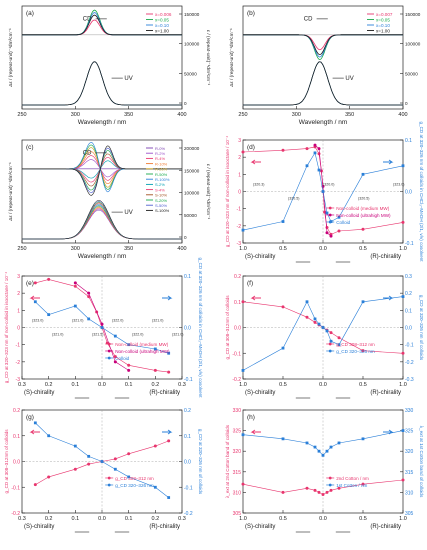  I want to click on right-tick-label: 310, so click(409, 493).